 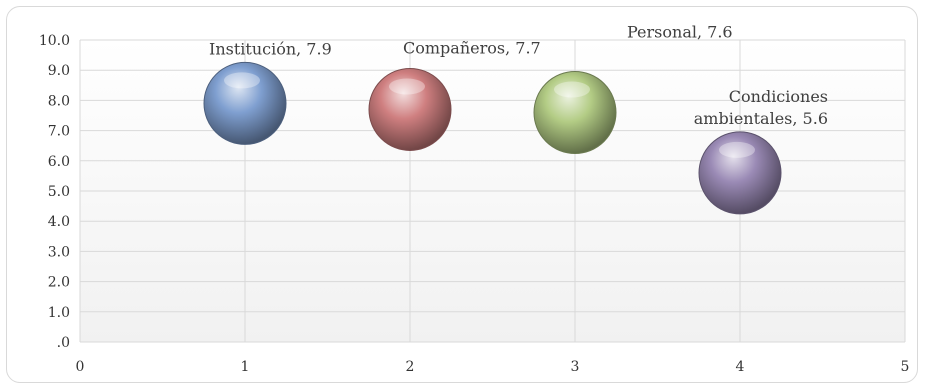 I want to click on data-label: ambientales, 5.6, so click(x=761, y=118).